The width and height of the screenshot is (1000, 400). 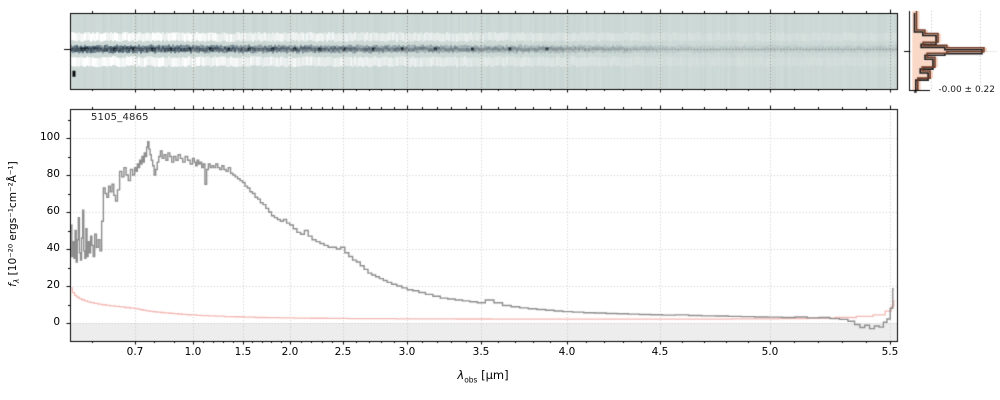 I want to click on profile-stat-label: -0.00 ± 0.22, so click(x=966, y=90).